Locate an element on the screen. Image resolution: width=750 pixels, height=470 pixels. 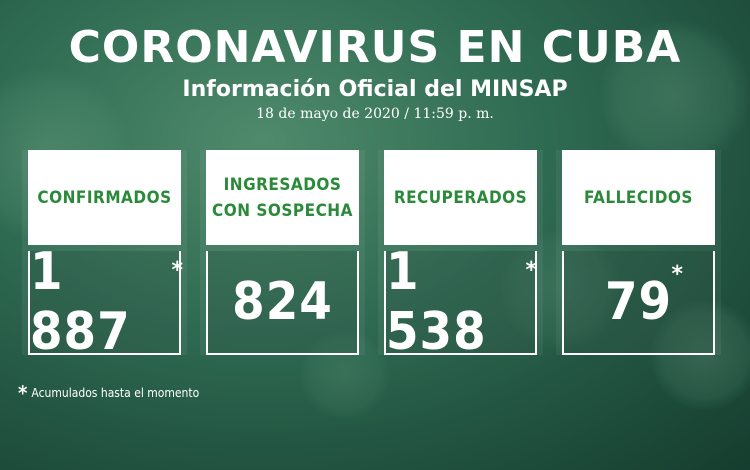
card-value: 1 887 is located at coordinates (80, 302).